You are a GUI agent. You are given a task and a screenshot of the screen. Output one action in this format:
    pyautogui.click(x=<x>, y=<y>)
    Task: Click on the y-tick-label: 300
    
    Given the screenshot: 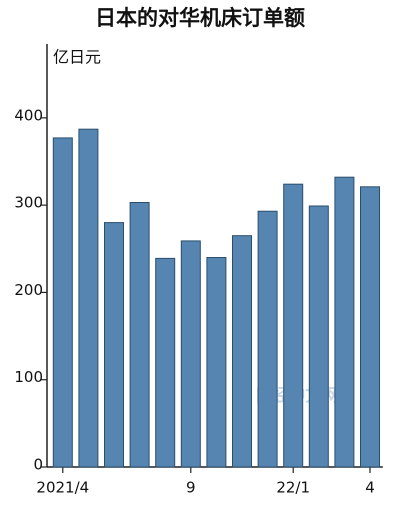 What is the action you would take?
    pyautogui.click(x=28, y=203)
    